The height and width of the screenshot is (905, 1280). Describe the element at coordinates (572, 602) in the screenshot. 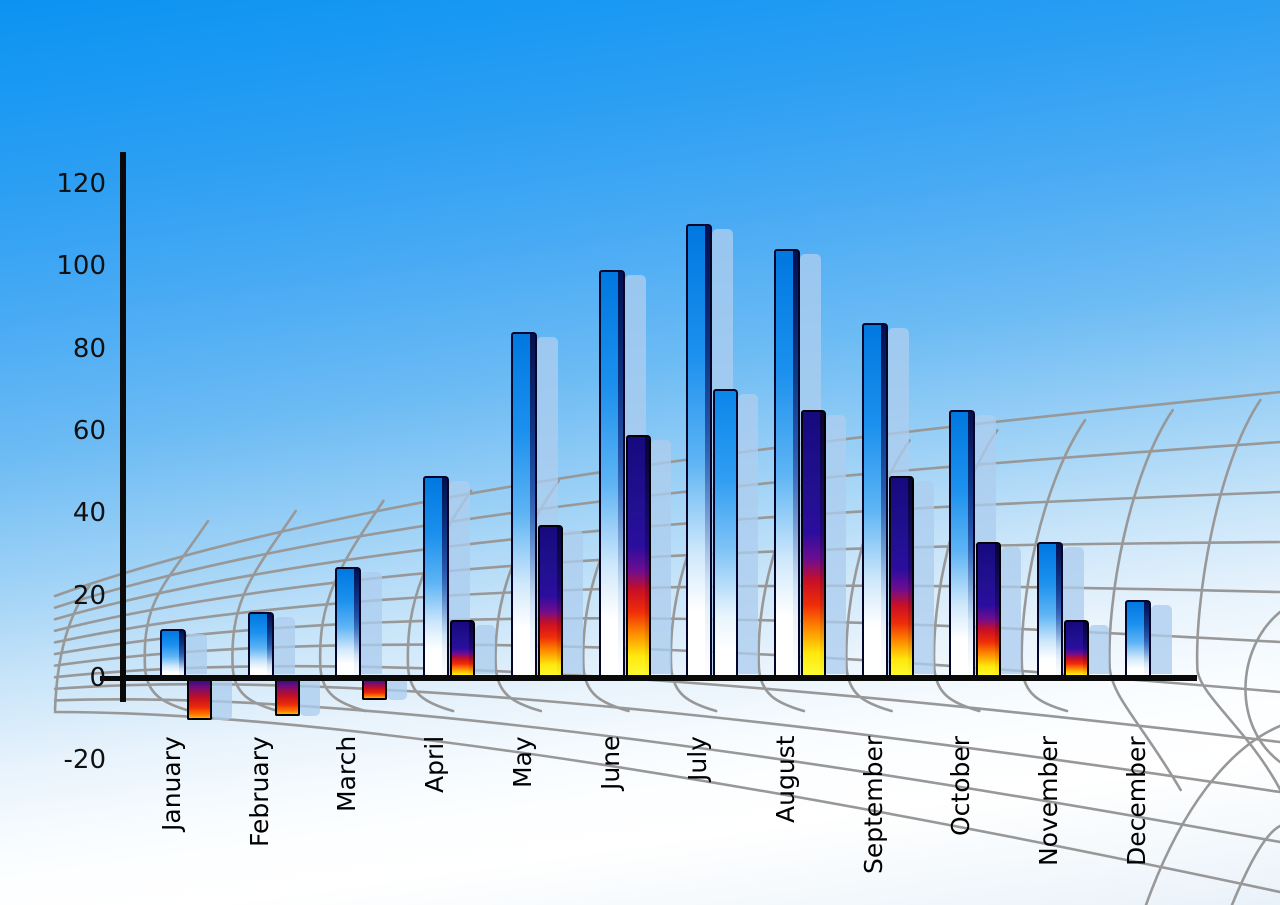

I see `echo-may-secondary` at that location.